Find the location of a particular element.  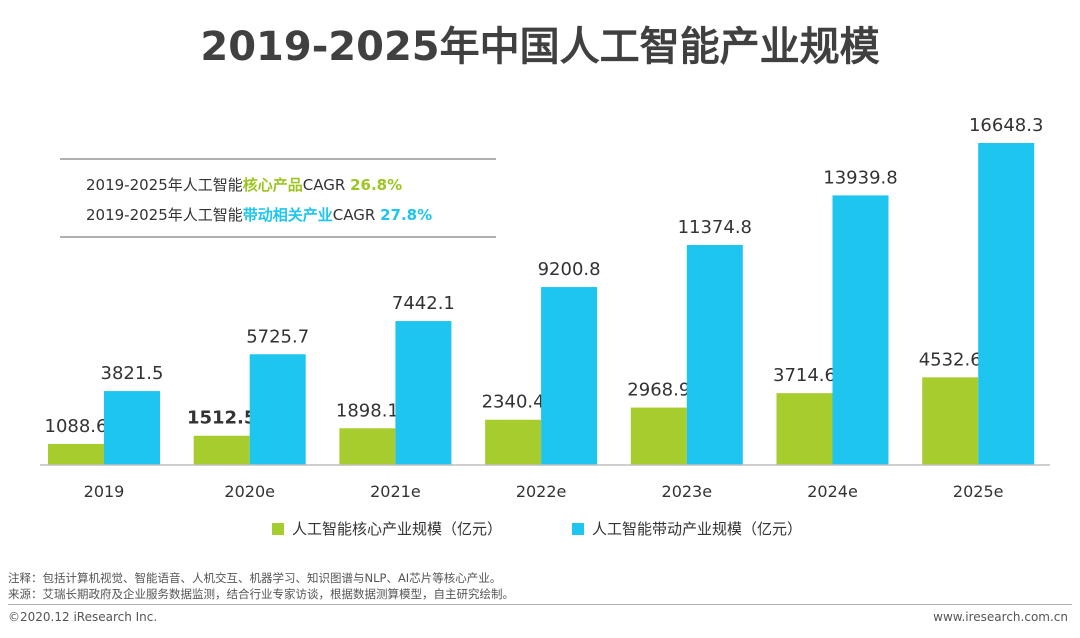

label-core-2020e: 1512.5 is located at coordinates (221, 418).